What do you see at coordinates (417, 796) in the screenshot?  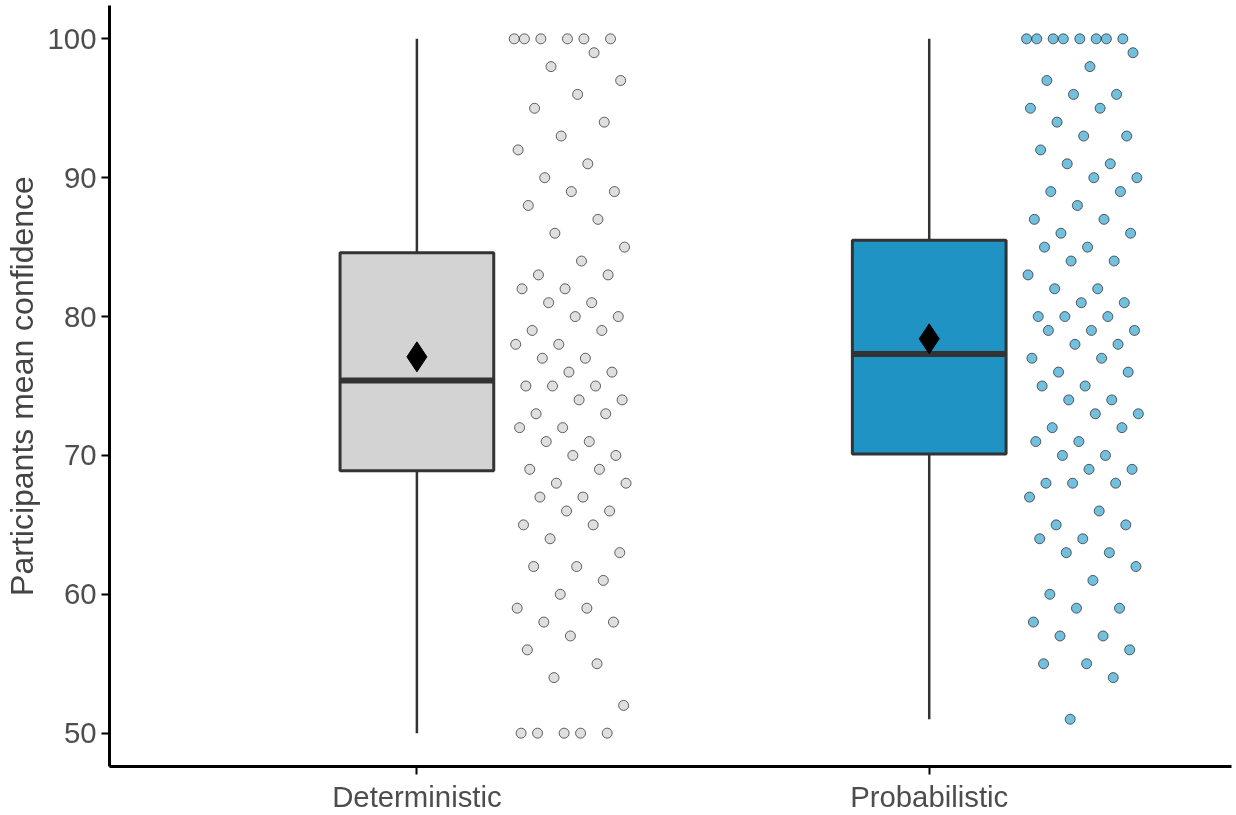 I see `x-tick-label: Deterministic` at bounding box center [417, 796].